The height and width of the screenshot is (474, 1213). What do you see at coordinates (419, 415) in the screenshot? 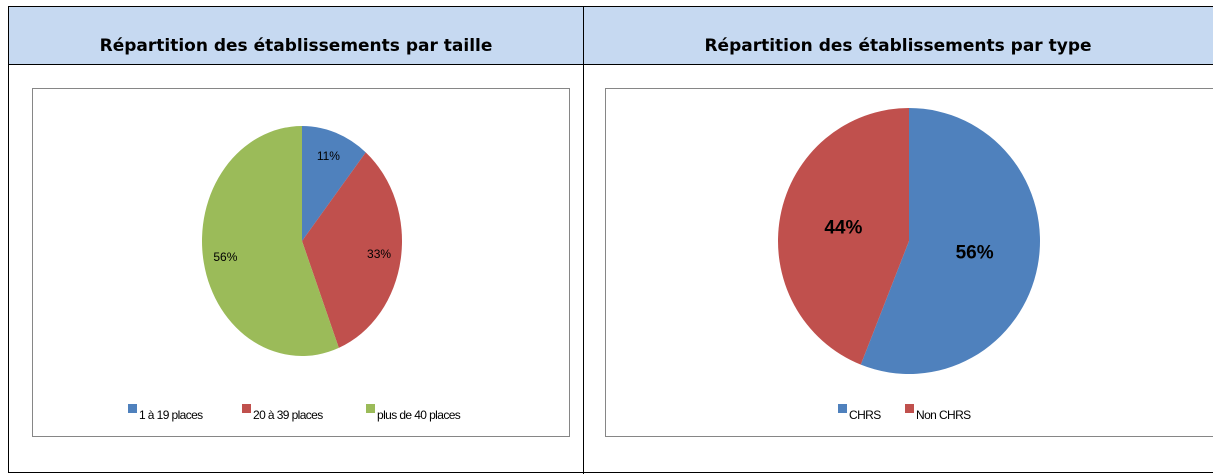
I see `legend-label: plus de 40 places` at bounding box center [419, 415].